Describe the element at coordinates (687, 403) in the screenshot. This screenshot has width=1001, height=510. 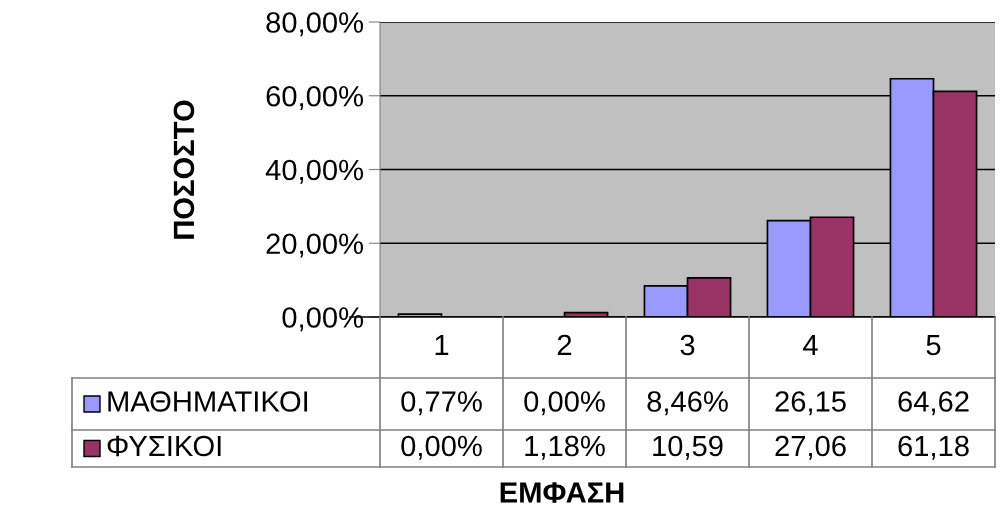
I see `data-label: 8,46%` at that location.